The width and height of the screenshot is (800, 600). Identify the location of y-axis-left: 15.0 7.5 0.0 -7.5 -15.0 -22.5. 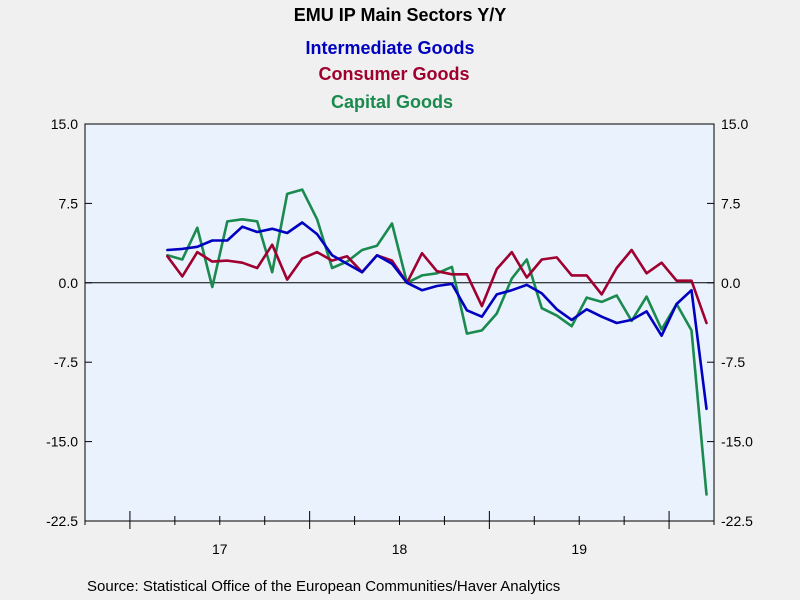
(69, 322).